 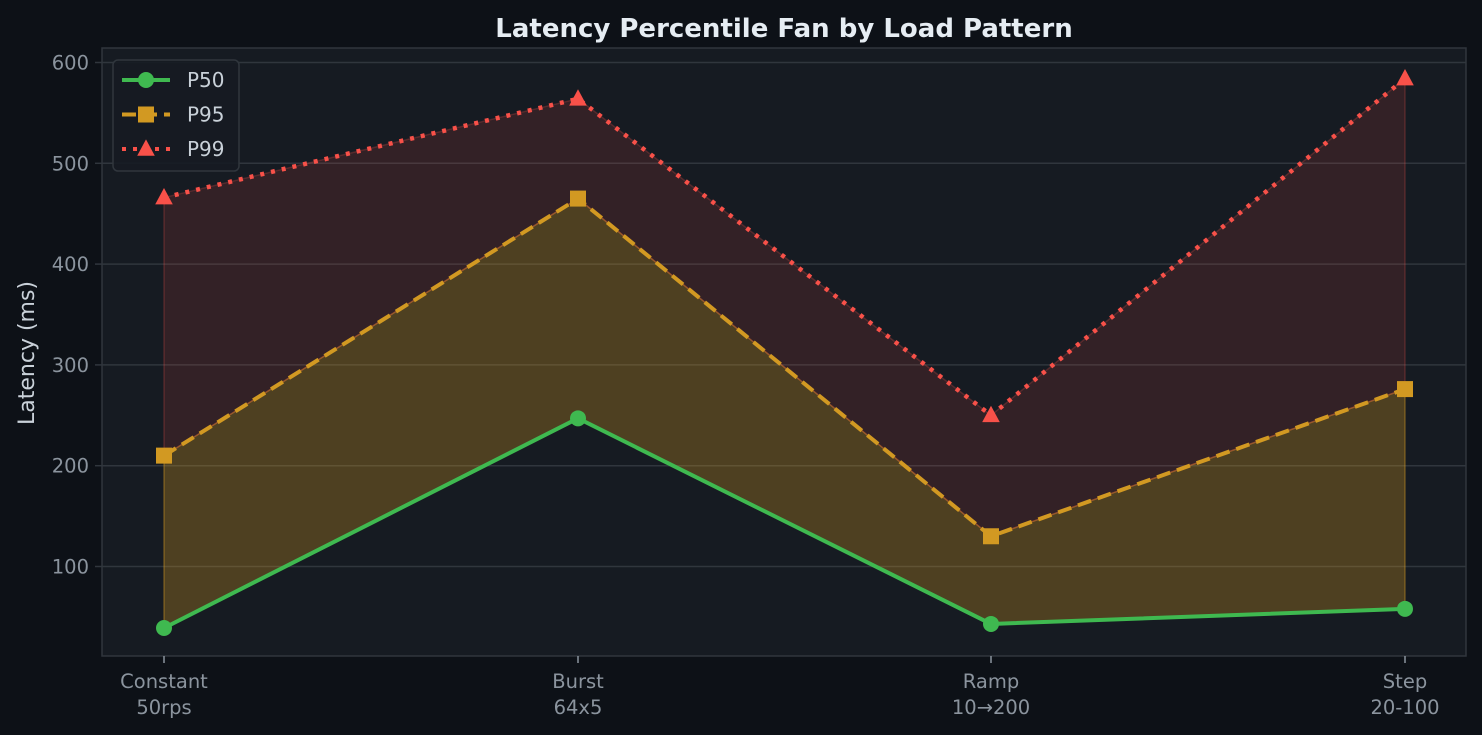 I want to click on chart-title: Latency Percentile Fan by Load Pattern, so click(x=783, y=29).